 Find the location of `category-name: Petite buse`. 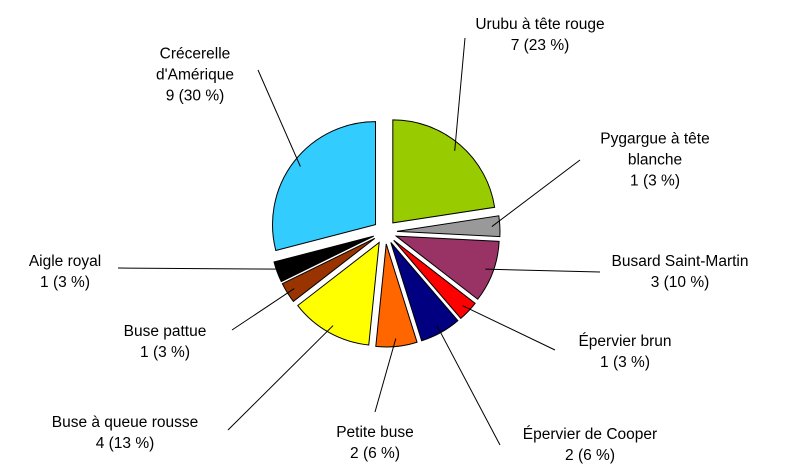

category-name: Petite buse is located at coordinates (375, 432).